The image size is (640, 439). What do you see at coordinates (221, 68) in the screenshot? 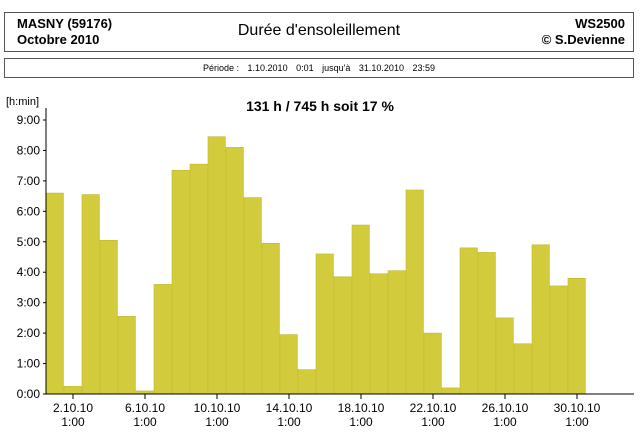
I see `period-label: Période :` at bounding box center [221, 68].